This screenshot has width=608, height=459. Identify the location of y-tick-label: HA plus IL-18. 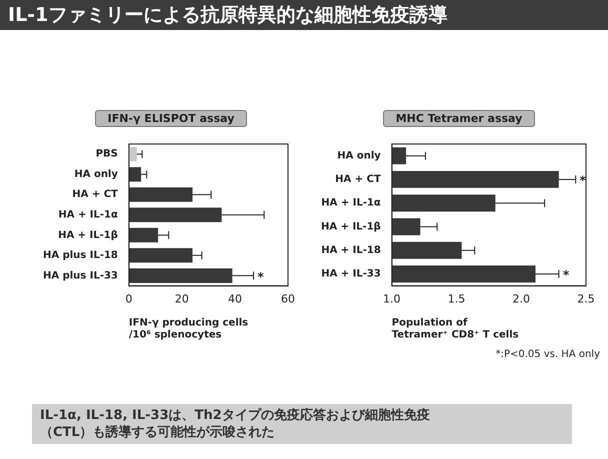
(80, 256).